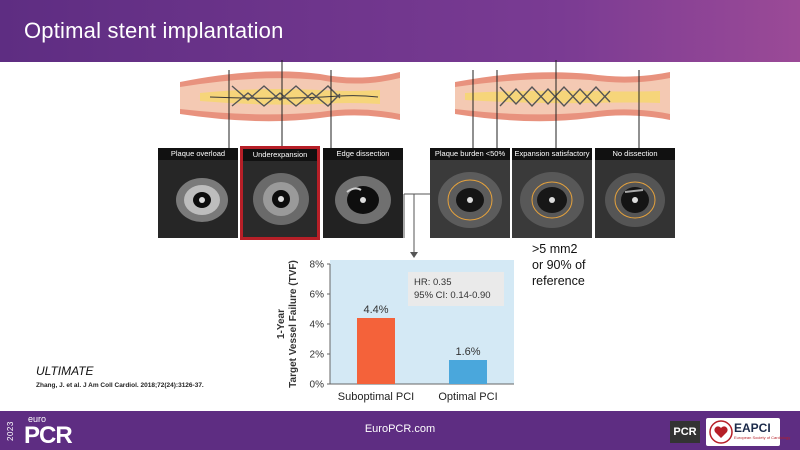 This screenshot has height=450, width=800. What do you see at coordinates (154, 30) in the screenshot?
I see `slide-title: Optimal stent implantation` at bounding box center [154, 30].